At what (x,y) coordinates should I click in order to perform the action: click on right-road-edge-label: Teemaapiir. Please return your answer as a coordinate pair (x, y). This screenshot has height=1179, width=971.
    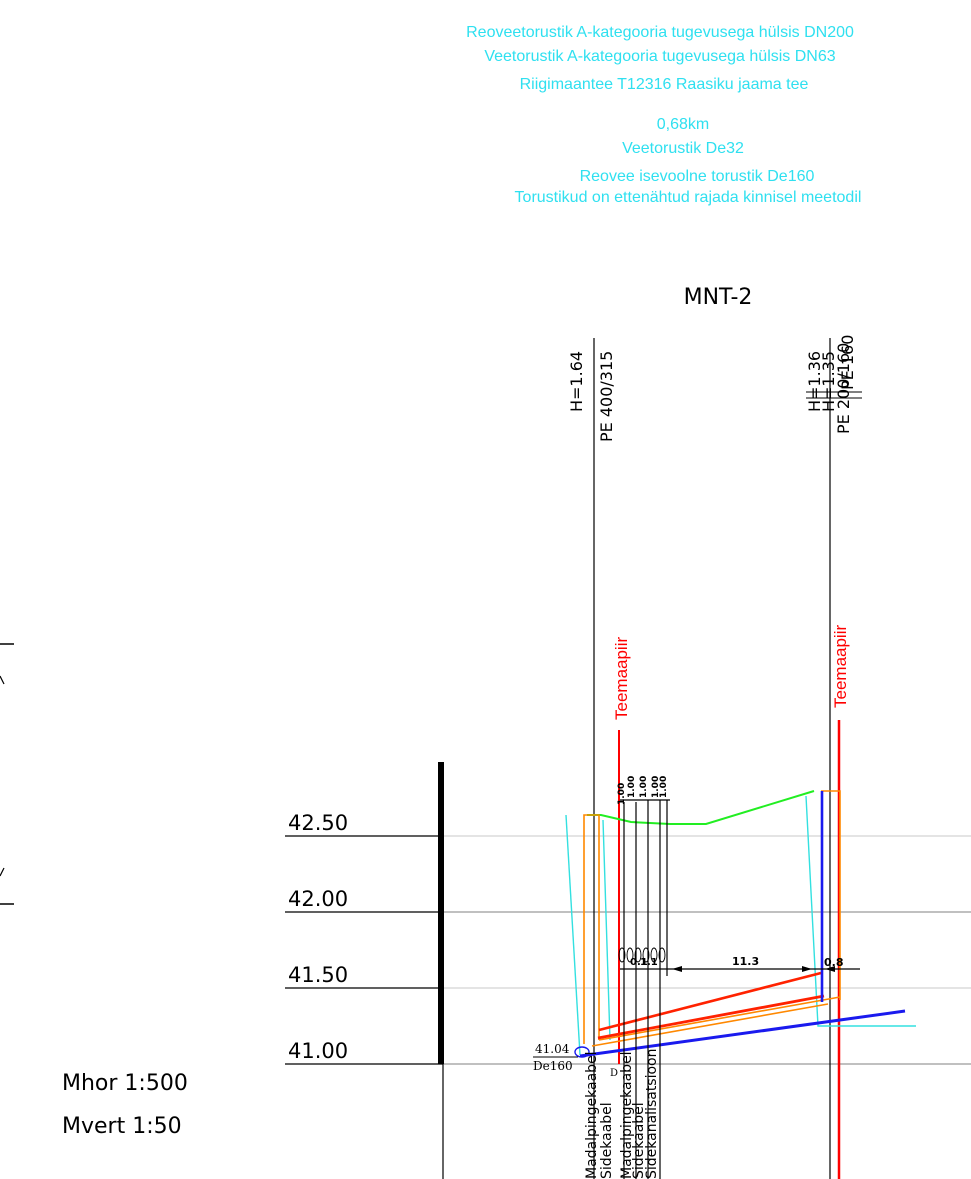
    Looking at the image, I should click on (840, 666).